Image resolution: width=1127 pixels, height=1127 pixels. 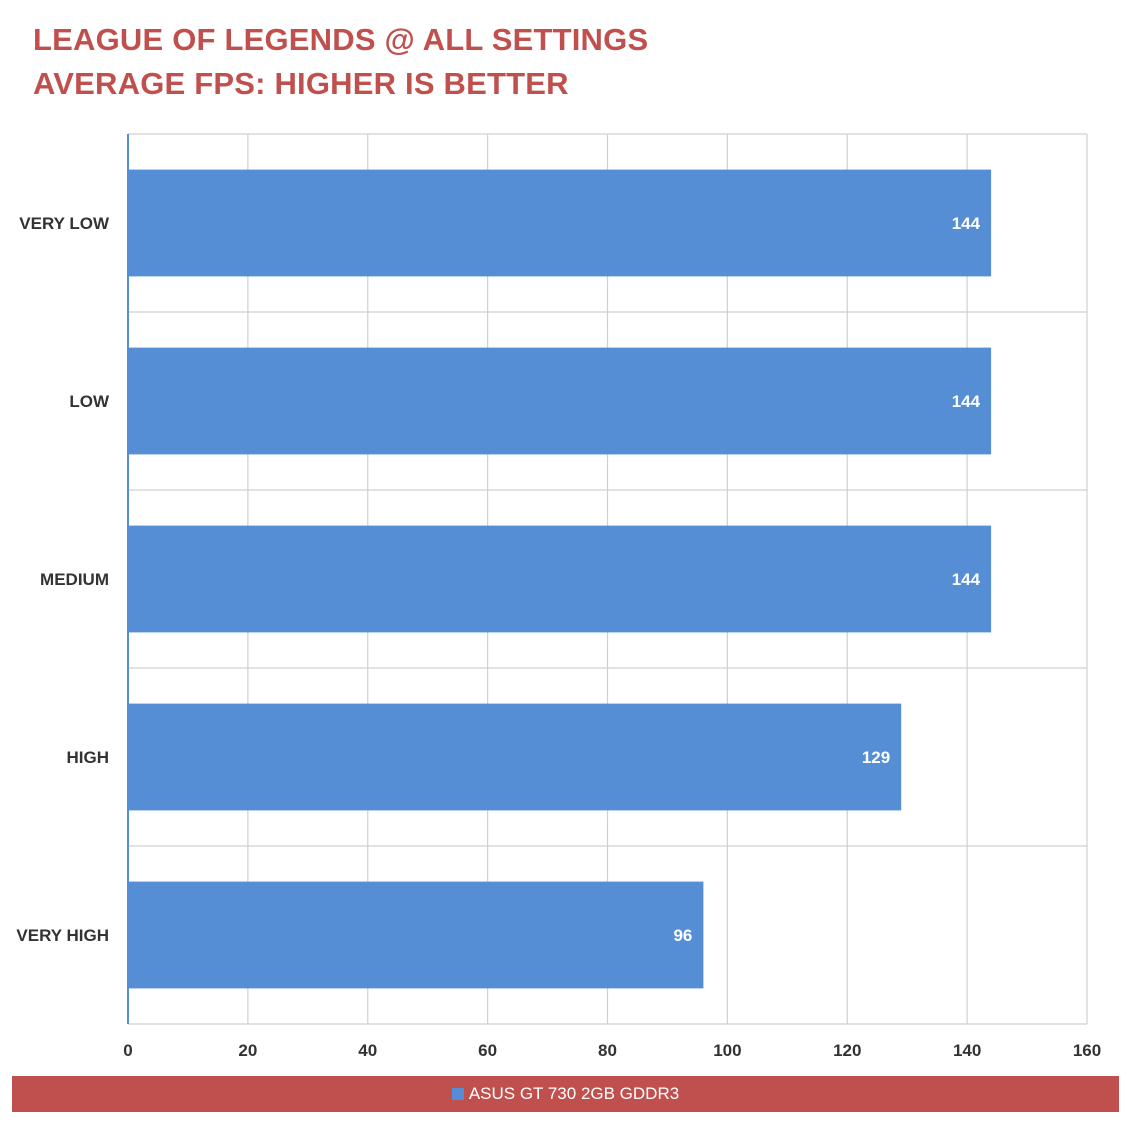 I want to click on x-tick-label: 40, so click(x=367, y=1050).